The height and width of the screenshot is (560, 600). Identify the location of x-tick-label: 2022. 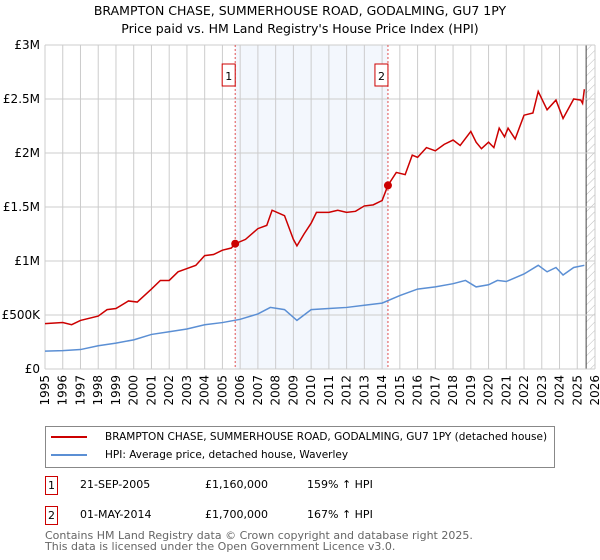
(524, 390).